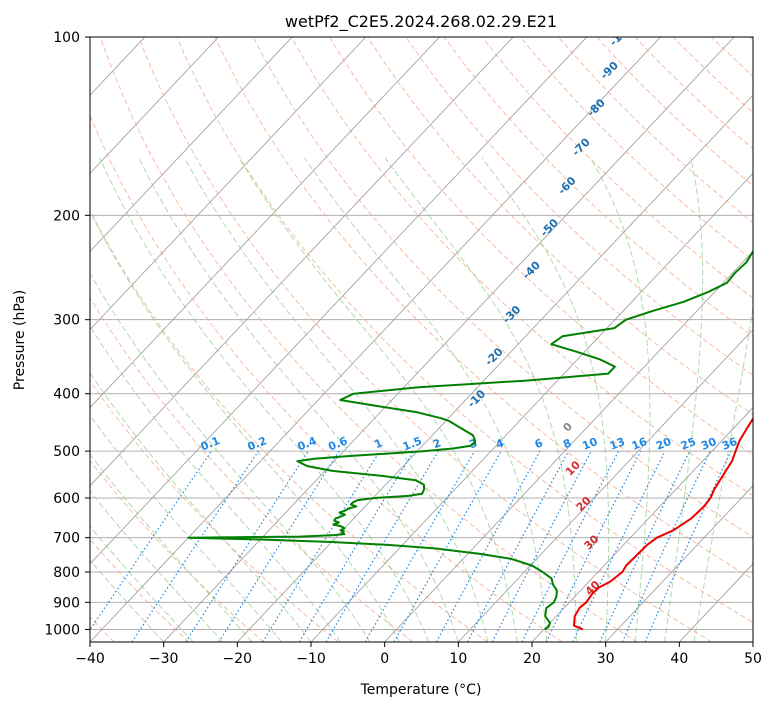 The height and width of the screenshot is (708, 775). I want to click on x-tick-label: −10, so click(311, 659).